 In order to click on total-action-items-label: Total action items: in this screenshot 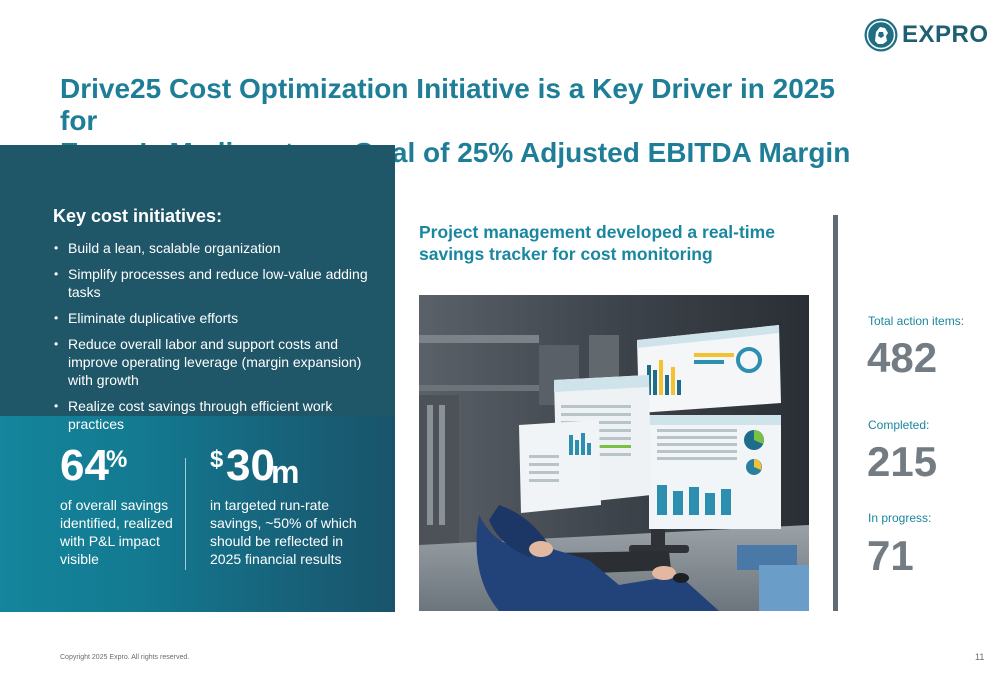, I will do `click(916, 321)`.